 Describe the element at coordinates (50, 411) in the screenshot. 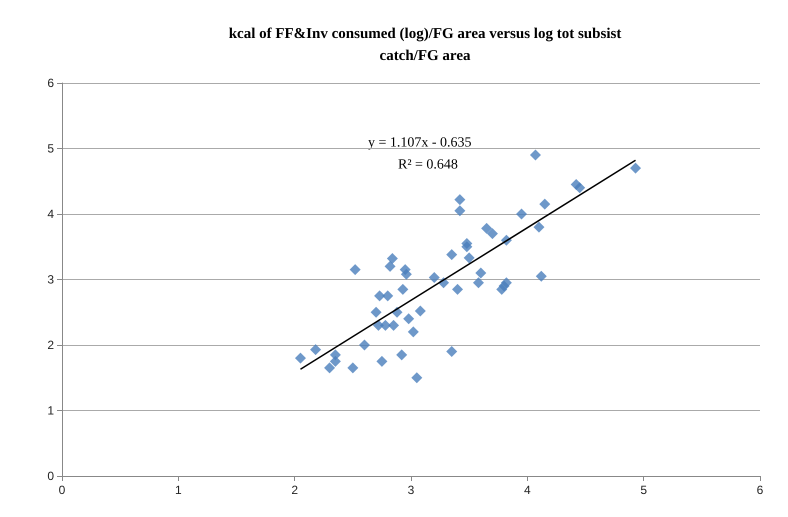

I see `y-tick-label: 1` at that location.